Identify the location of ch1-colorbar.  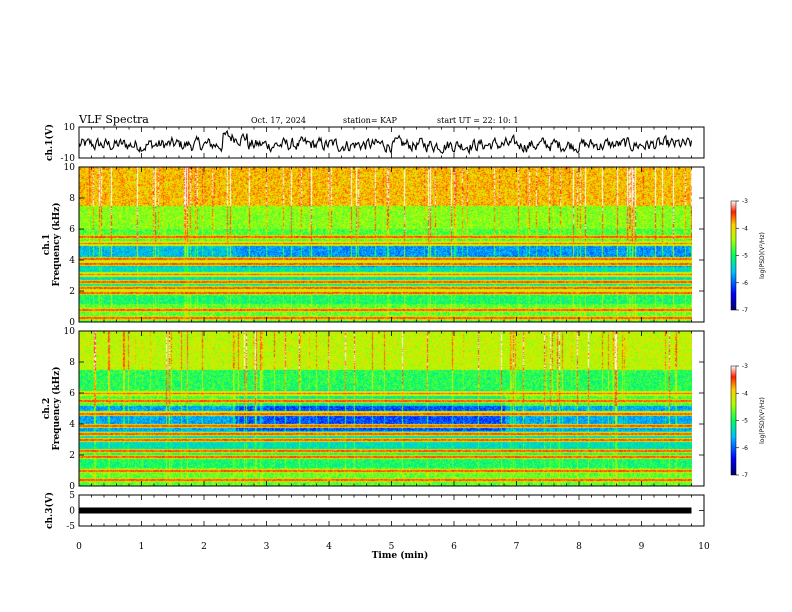
(733, 255).